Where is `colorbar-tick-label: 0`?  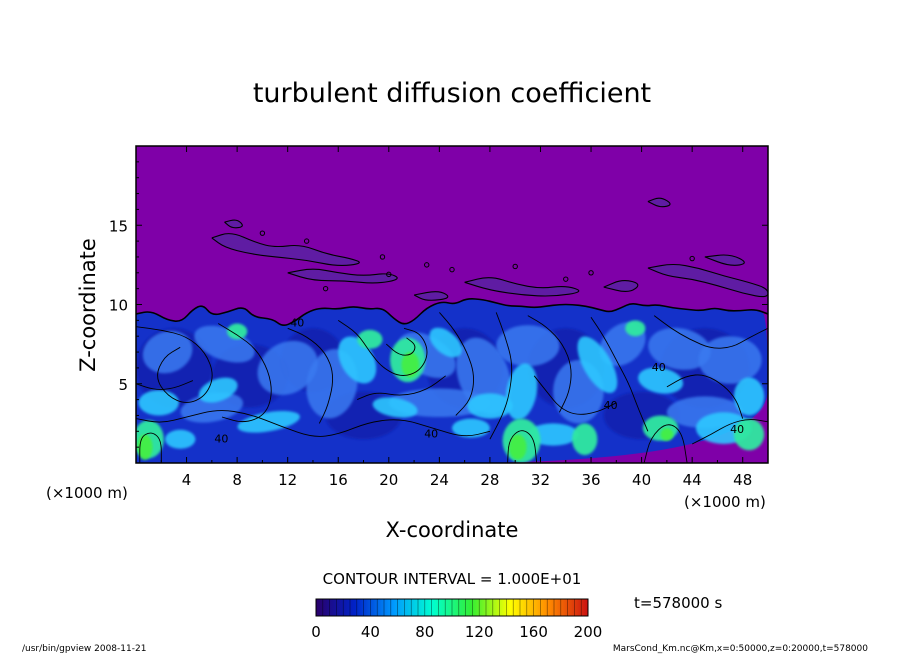 colorbar-tick-label: 0 is located at coordinates (316, 632).